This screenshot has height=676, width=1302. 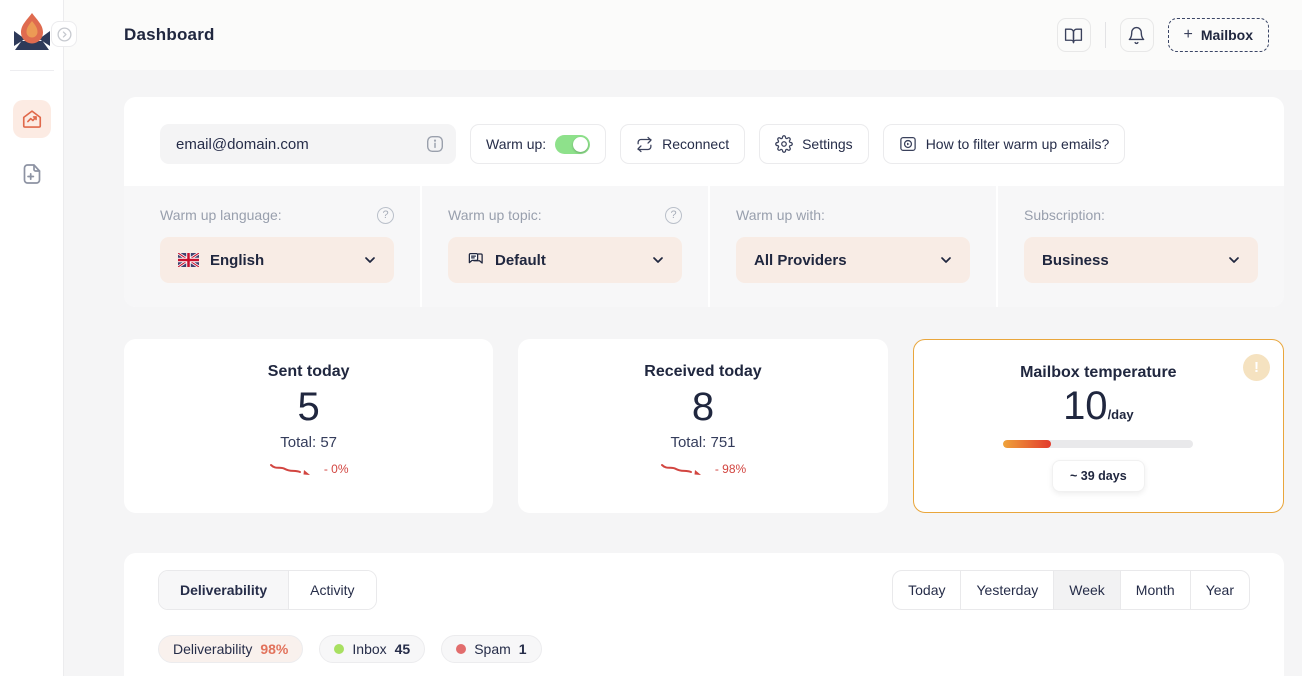 What do you see at coordinates (402, 649) in the screenshot?
I see `legend-inbox-value: 45` at bounding box center [402, 649].